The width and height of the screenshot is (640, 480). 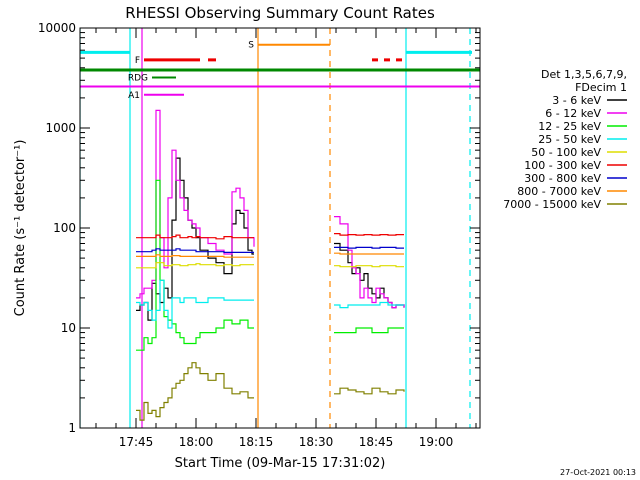 I want to click on x-axis-label: Start Time (09-Mar-15 17:31:02), so click(x=280, y=463).